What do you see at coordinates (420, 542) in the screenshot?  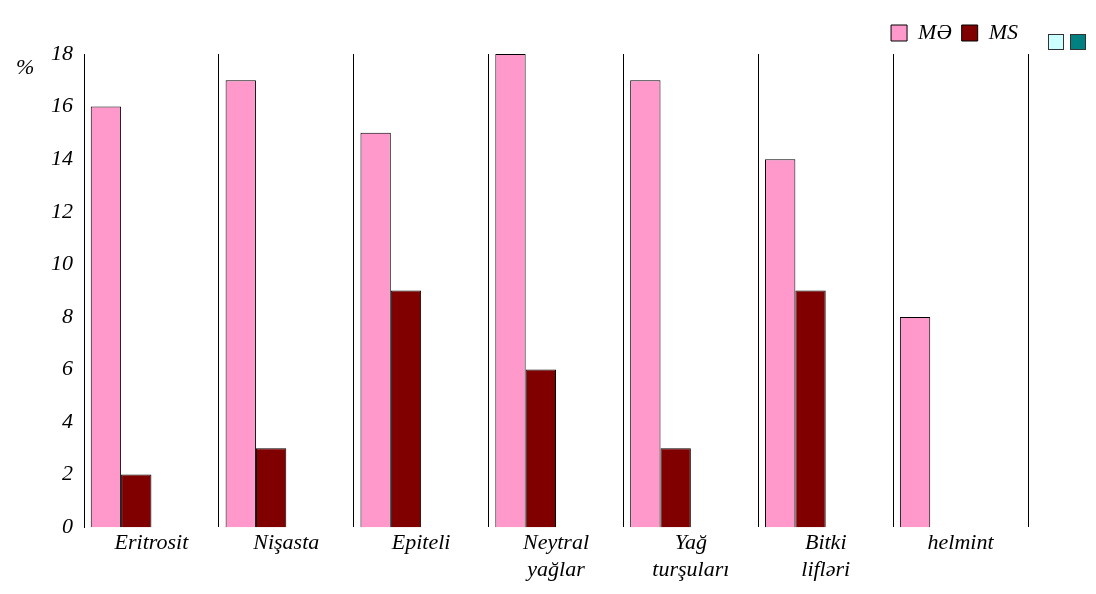 I see `x-tick-label: Epiteli` at bounding box center [420, 542].